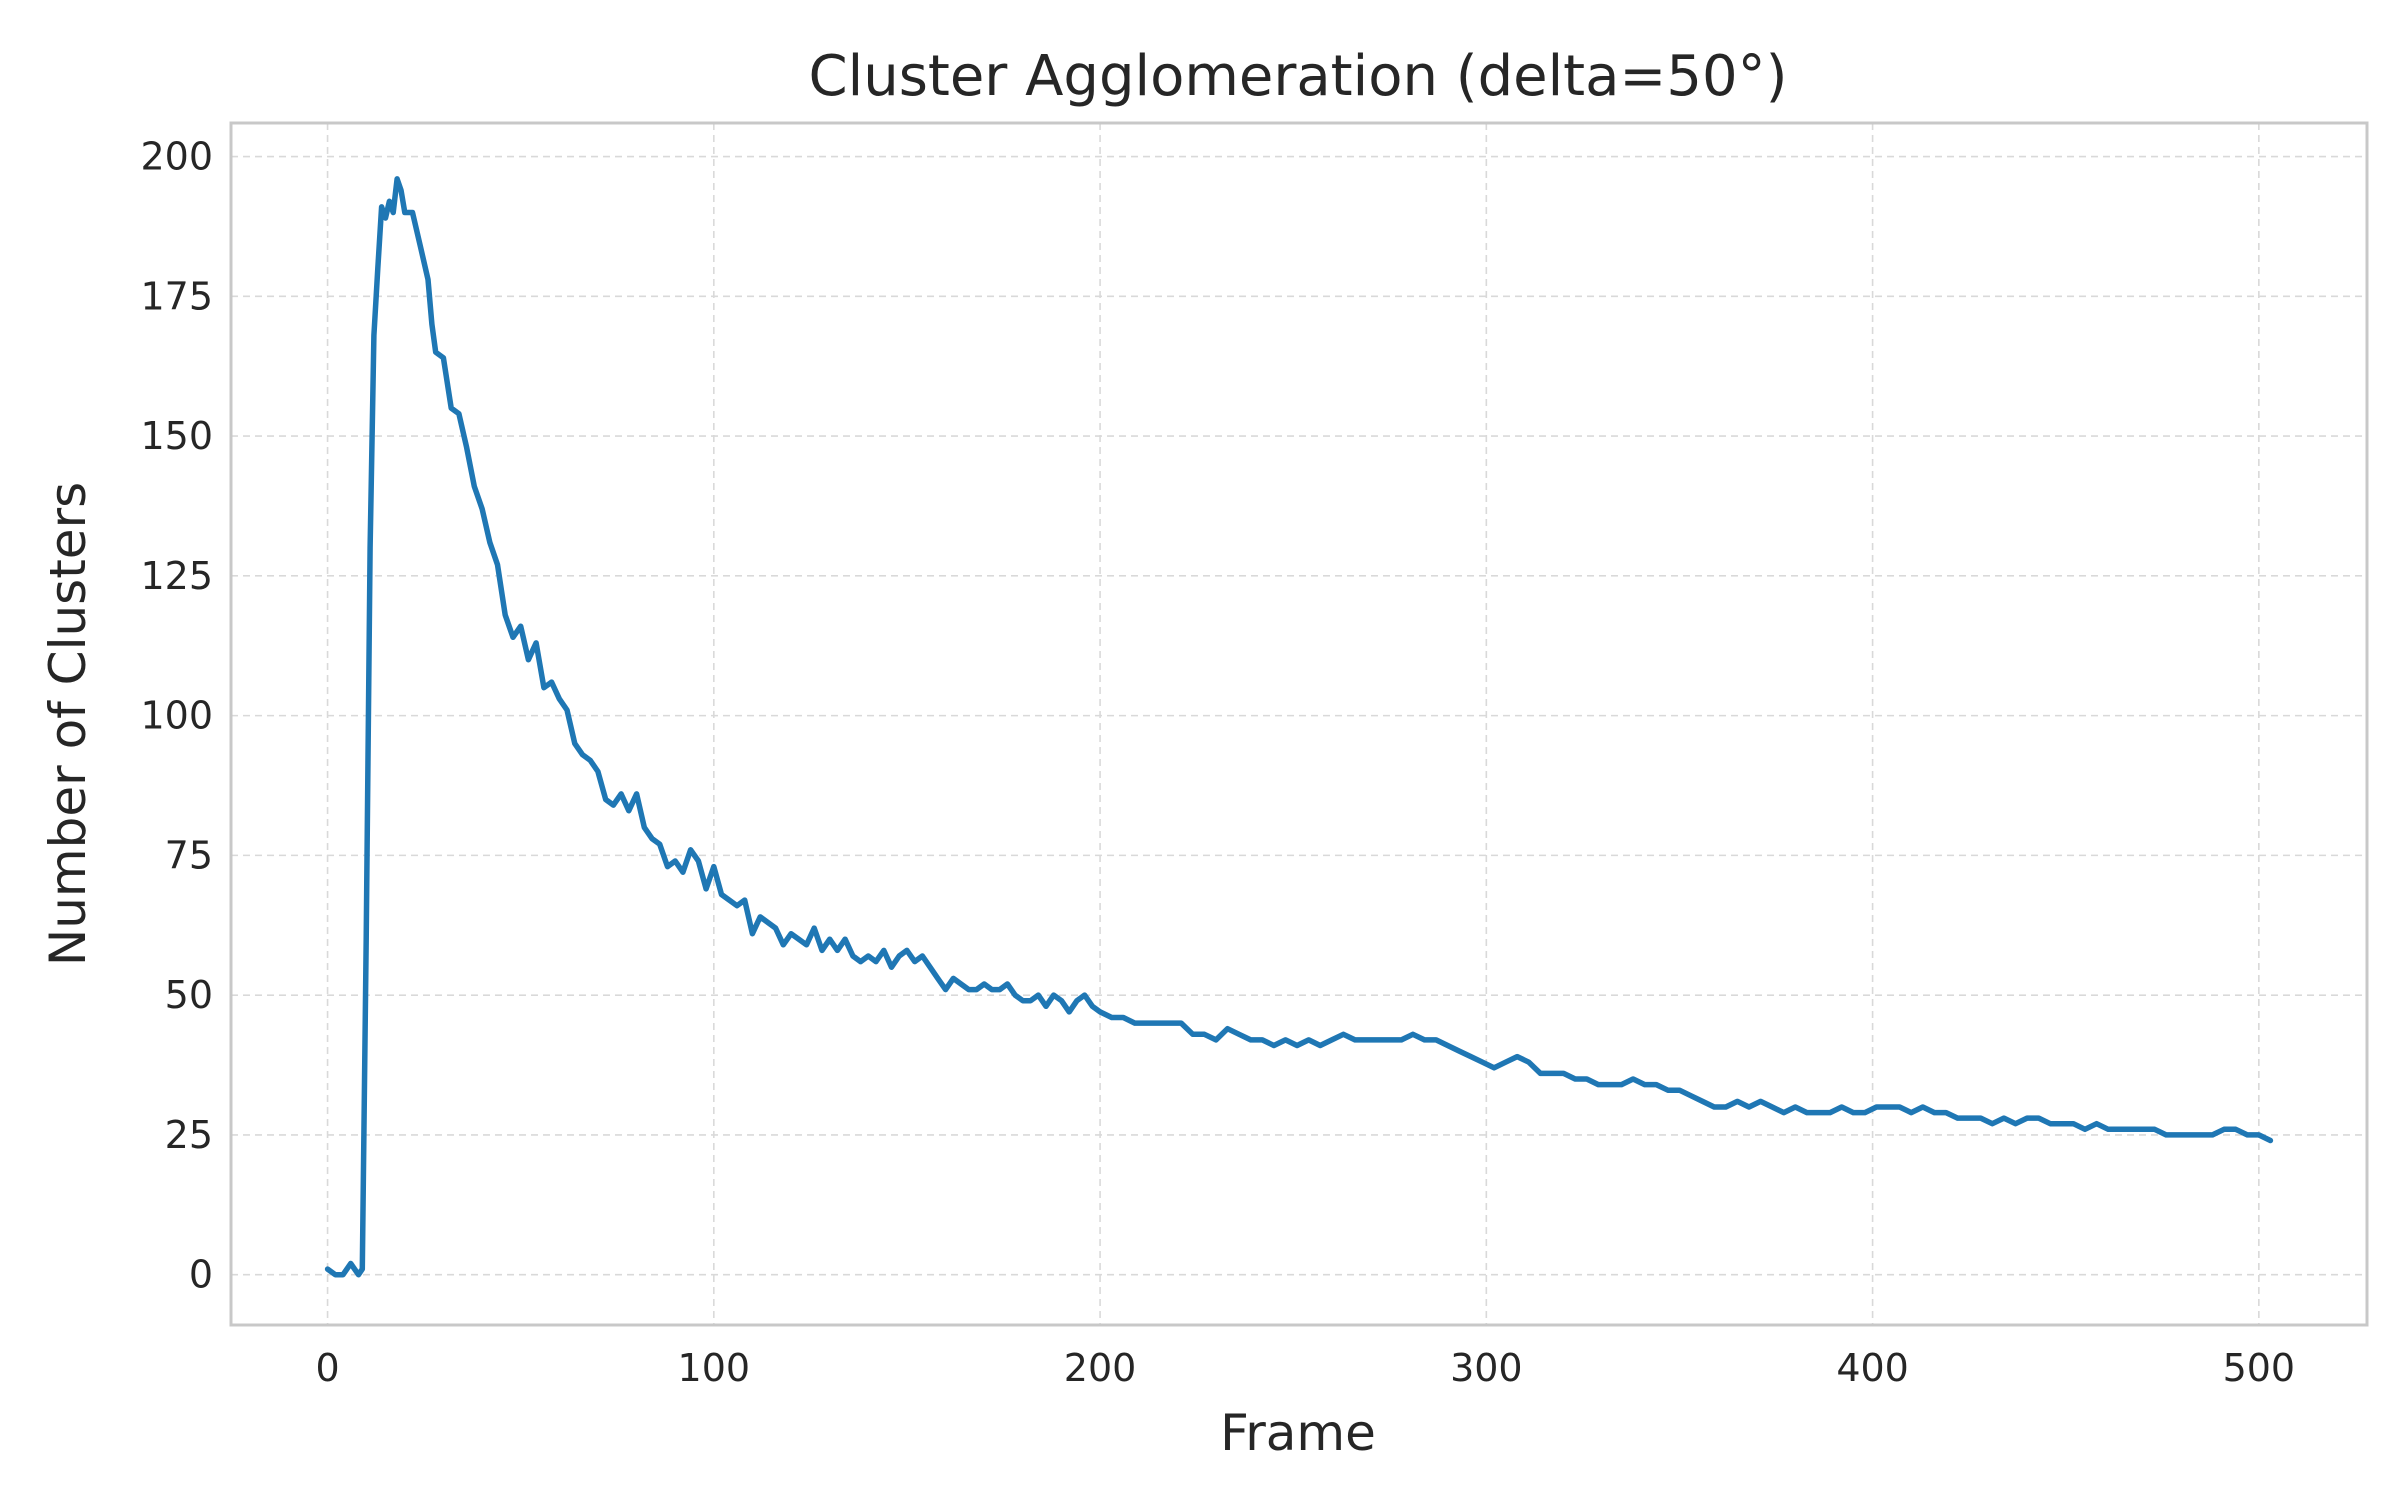 Image resolution: width=2400 pixels, height=1505 pixels. I want to click on y-tick-label: 100, so click(176, 716).